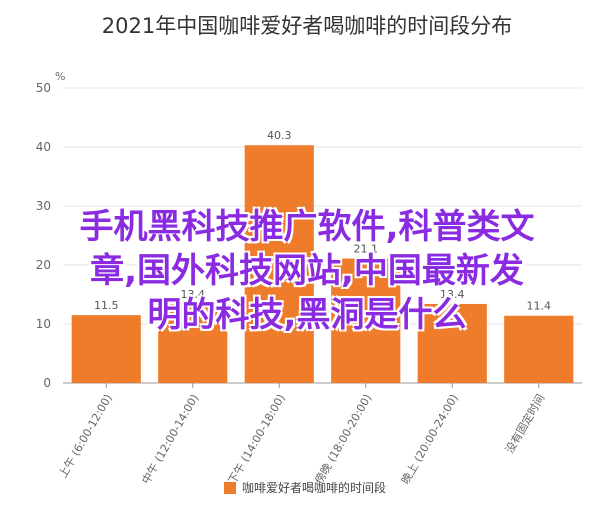 This screenshot has height=530, width=614. Describe the element at coordinates (43, 324) in the screenshot. I see `y-tick-label: 10` at that location.